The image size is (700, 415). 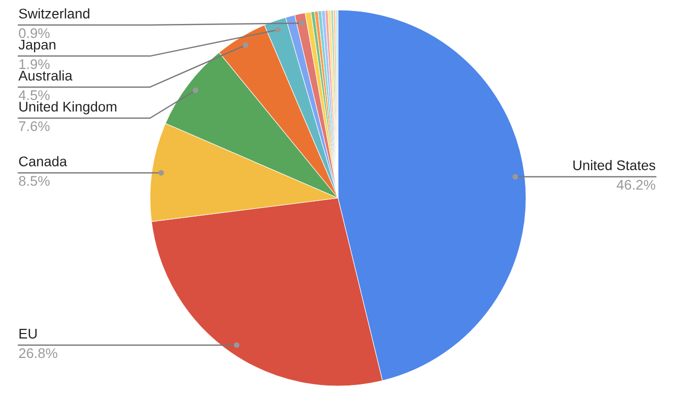 What do you see at coordinates (636, 185) in the screenshot?
I see `data-label: 46.2%` at bounding box center [636, 185].